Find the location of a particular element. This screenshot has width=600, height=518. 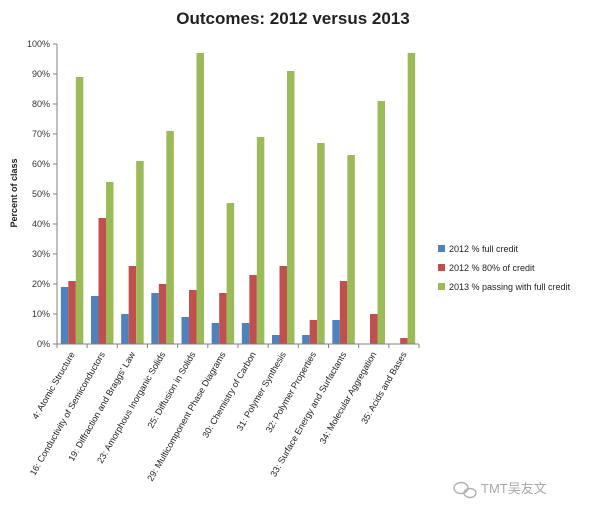

watermark: TMT吴友文 is located at coordinates (500, 490).